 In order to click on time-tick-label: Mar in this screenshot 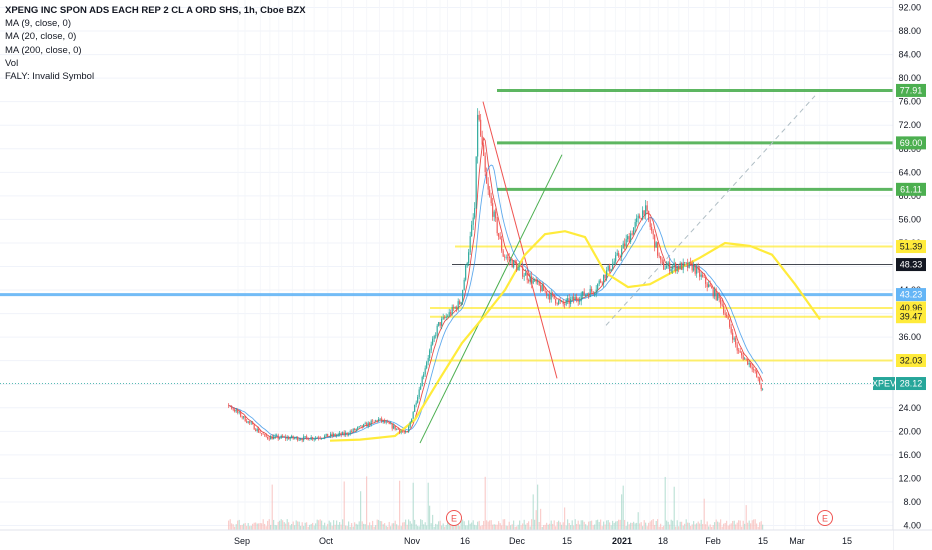, I will do `click(797, 541)`.